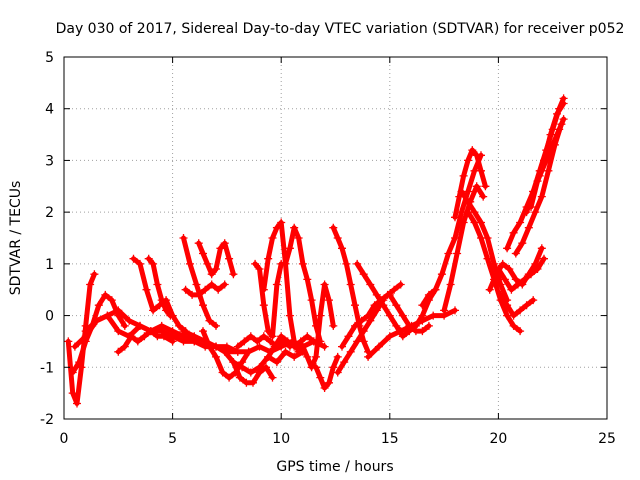  Describe the element at coordinates (390, 439) in the screenshot. I see `x-tick-label: 15` at that location.